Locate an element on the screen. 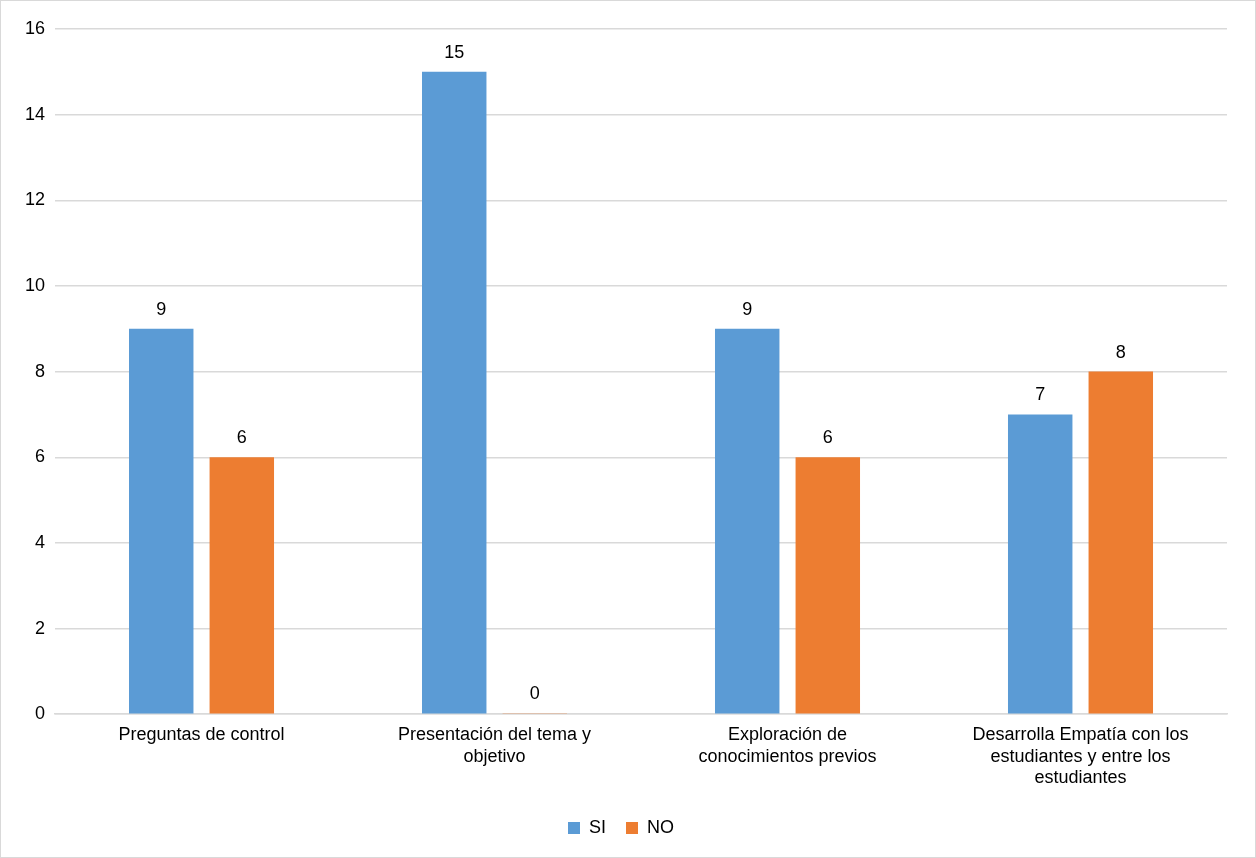 The height and width of the screenshot is (858, 1256). y-tick-label: 8 is located at coordinates (40, 370).